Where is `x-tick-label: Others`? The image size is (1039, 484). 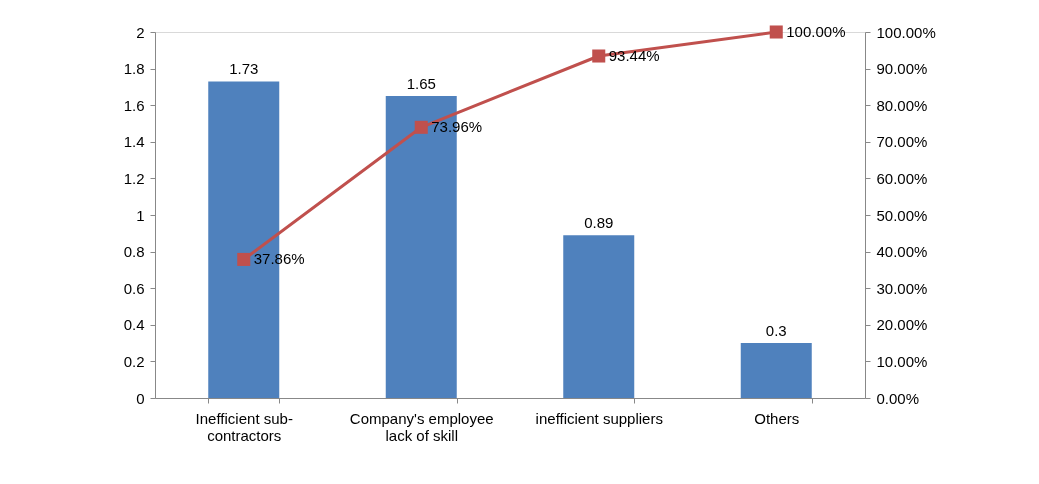
x-tick-label: Others is located at coordinates (777, 418).